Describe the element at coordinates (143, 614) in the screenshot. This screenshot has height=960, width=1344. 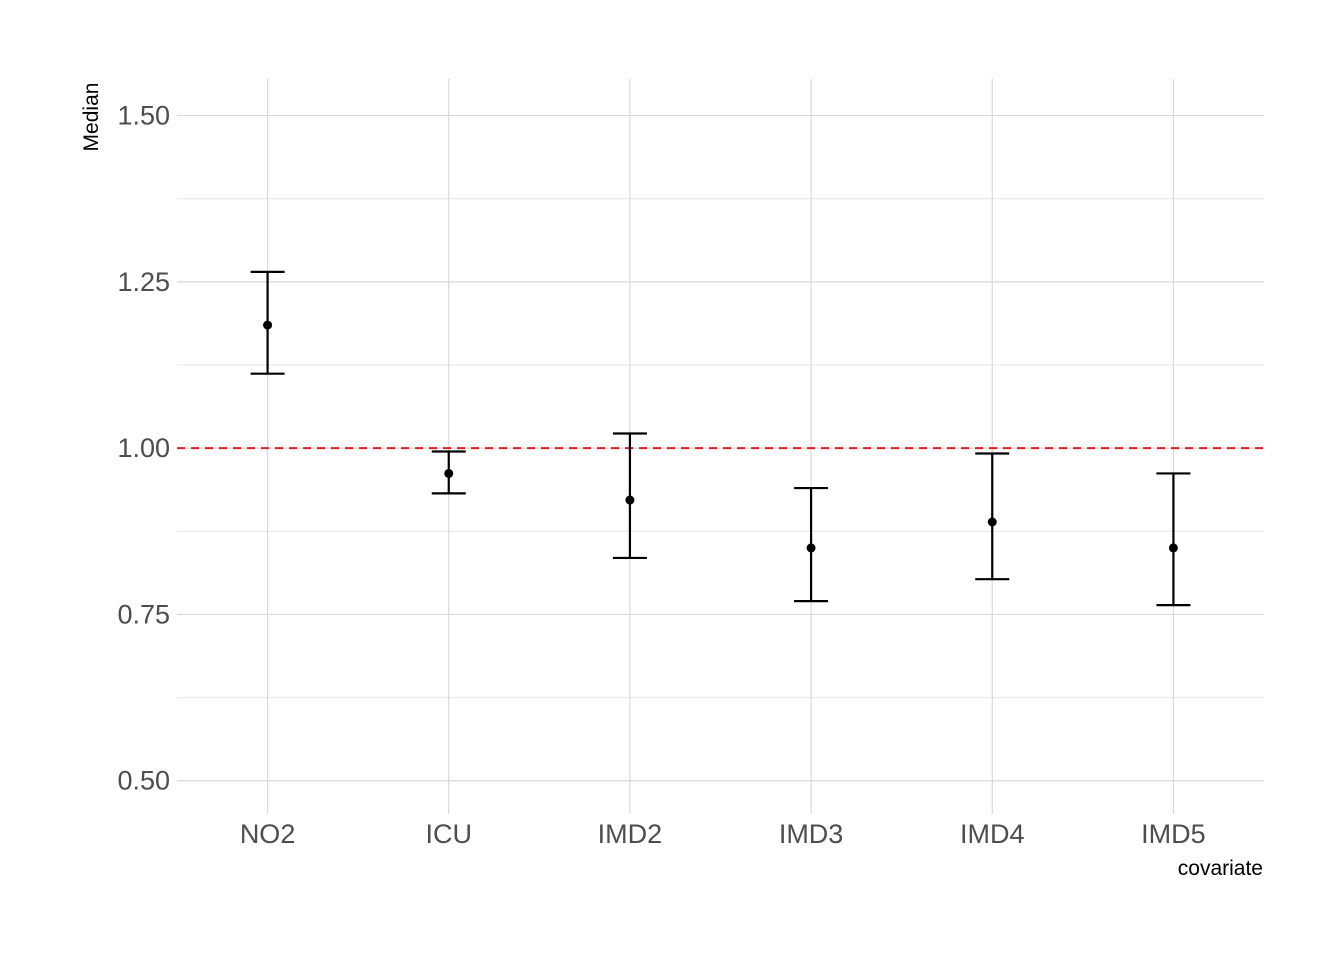
I see `y-tick-label: 0.75` at that location.